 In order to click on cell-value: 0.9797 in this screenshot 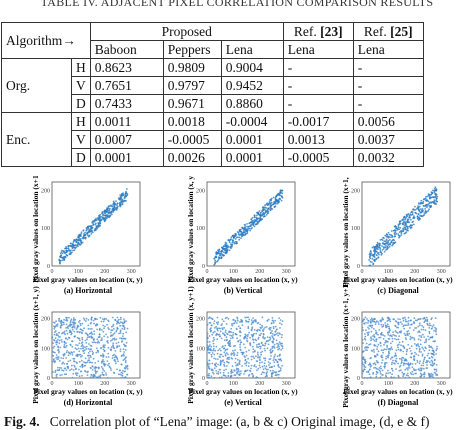, I will do `click(192, 85)`.